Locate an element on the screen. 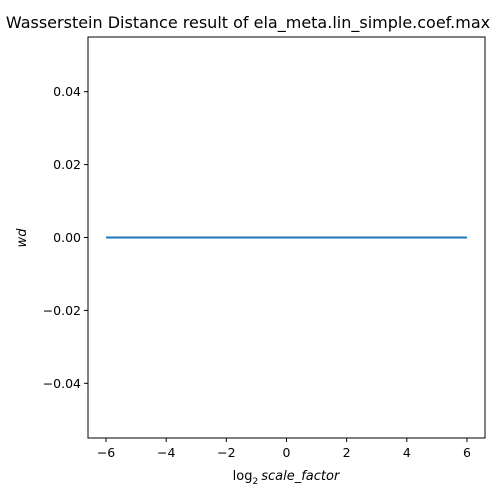 This screenshot has width=500, height=500. x-tick-label: −6 is located at coordinates (106, 452).